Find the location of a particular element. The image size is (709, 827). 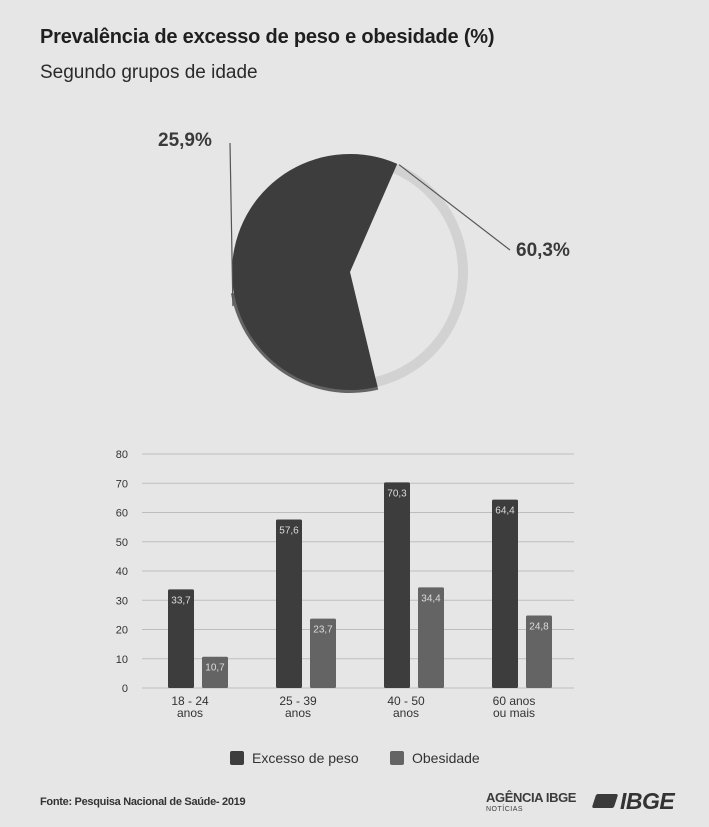

agencia-logo-text: AGÊNCIA IBGE is located at coordinates (531, 797).